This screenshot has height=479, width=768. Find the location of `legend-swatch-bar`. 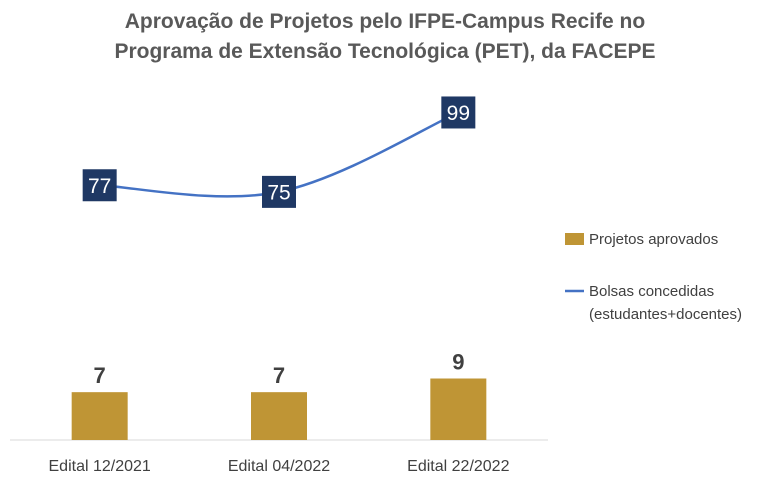

legend-swatch-bar is located at coordinates (574, 239).